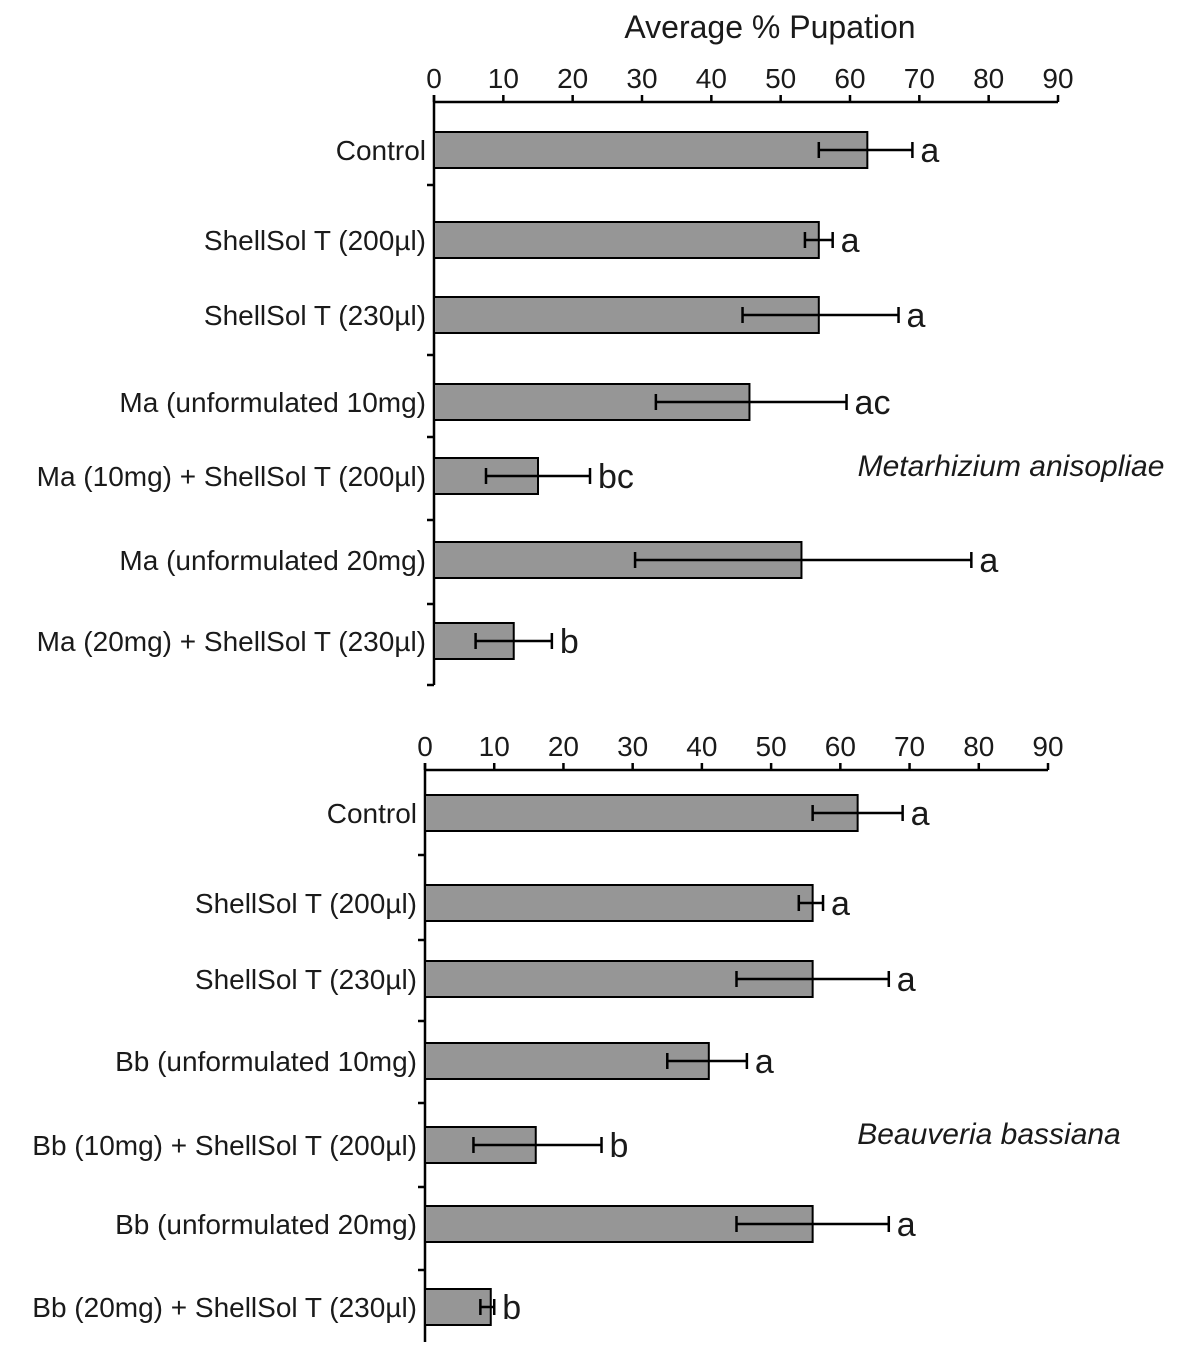  What do you see at coordinates (494, 746) in the screenshot?
I see `chart2-x-tick-label: 10` at bounding box center [494, 746].